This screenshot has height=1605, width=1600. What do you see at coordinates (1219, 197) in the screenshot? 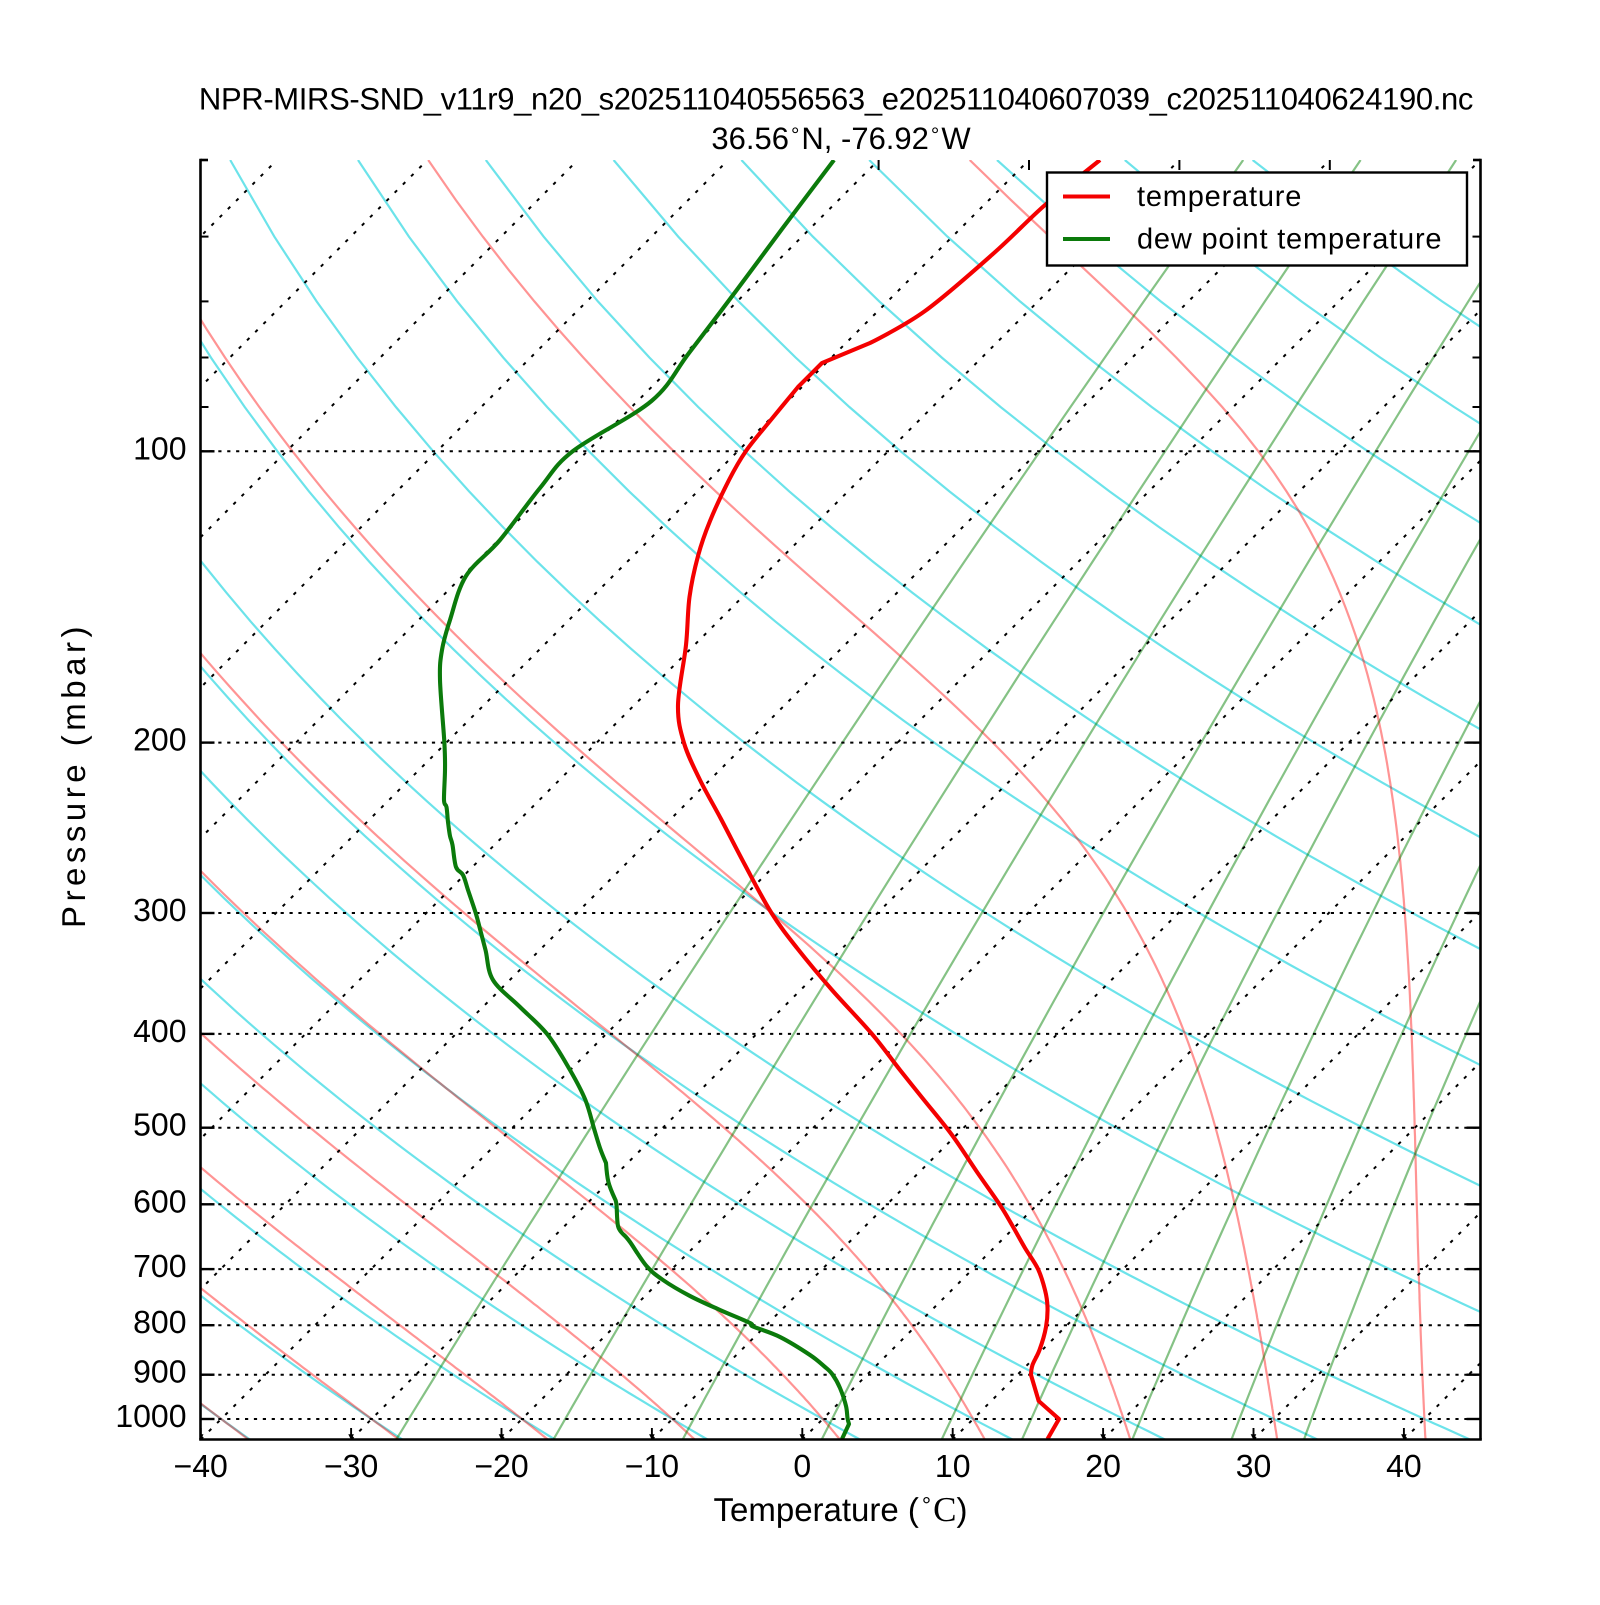
I see `svg-text: temperature` at bounding box center [1219, 197].